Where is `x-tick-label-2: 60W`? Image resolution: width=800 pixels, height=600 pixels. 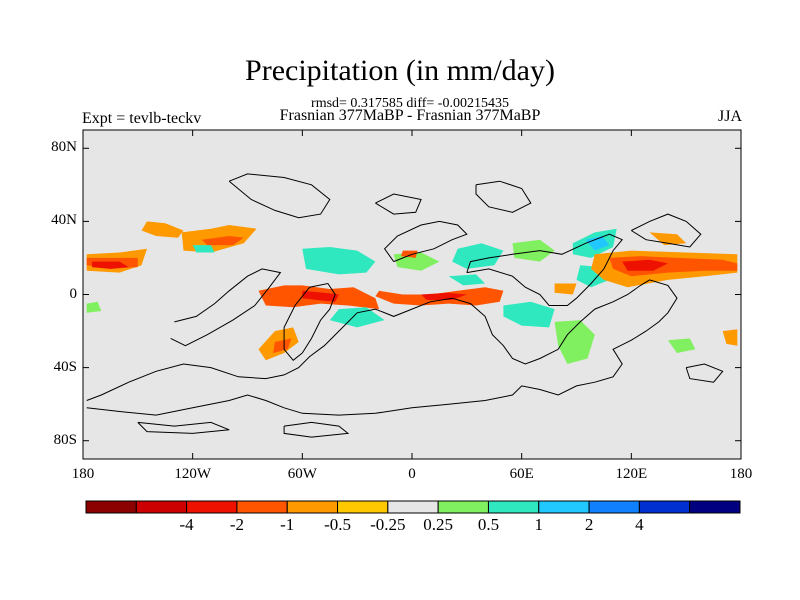
x-tick-label-2: 60W is located at coordinates (302, 474).